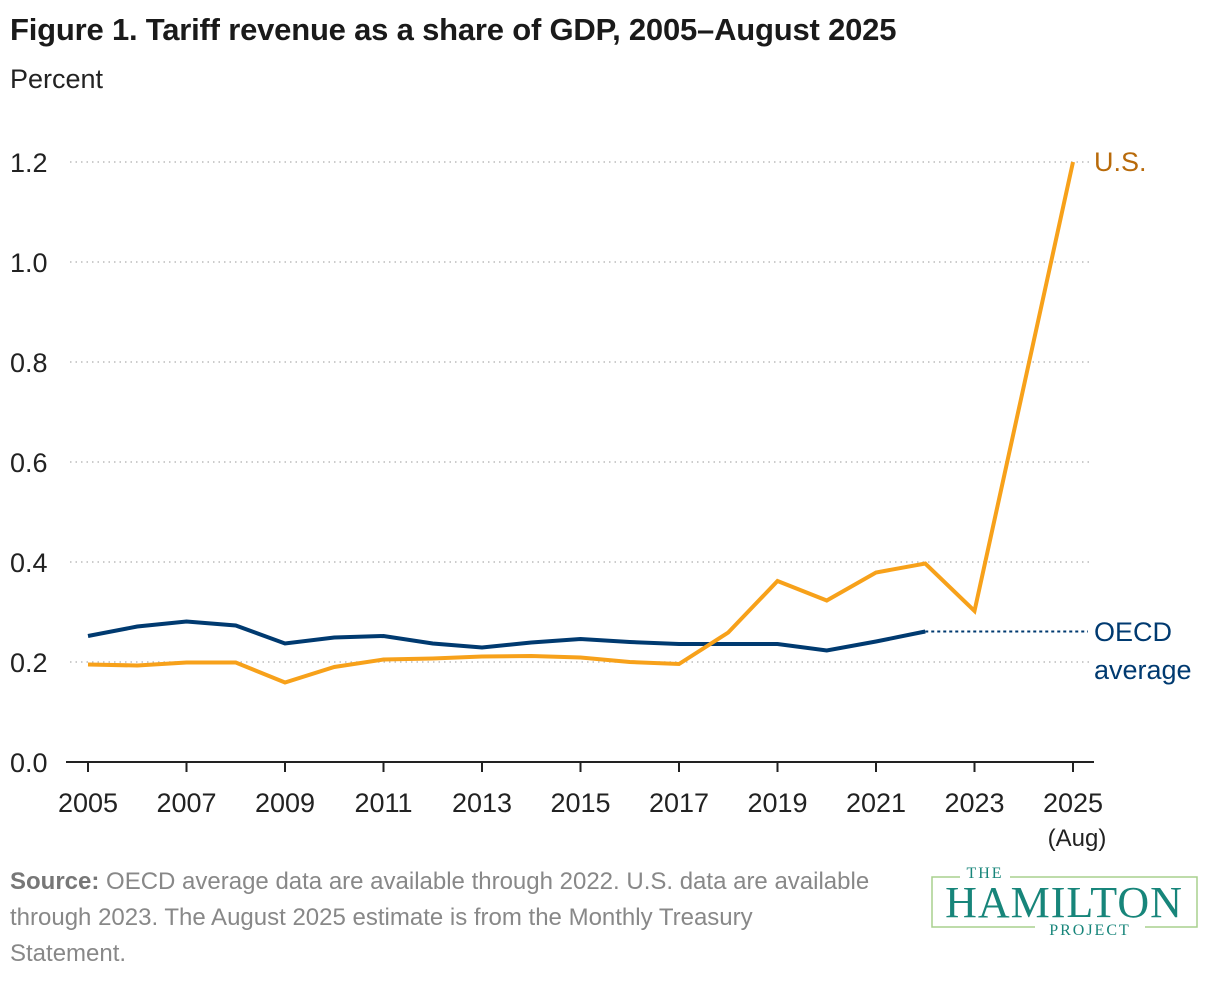  Describe the element at coordinates (29, 163) in the screenshot. I see `y-tick-label: 1.2` at that location.